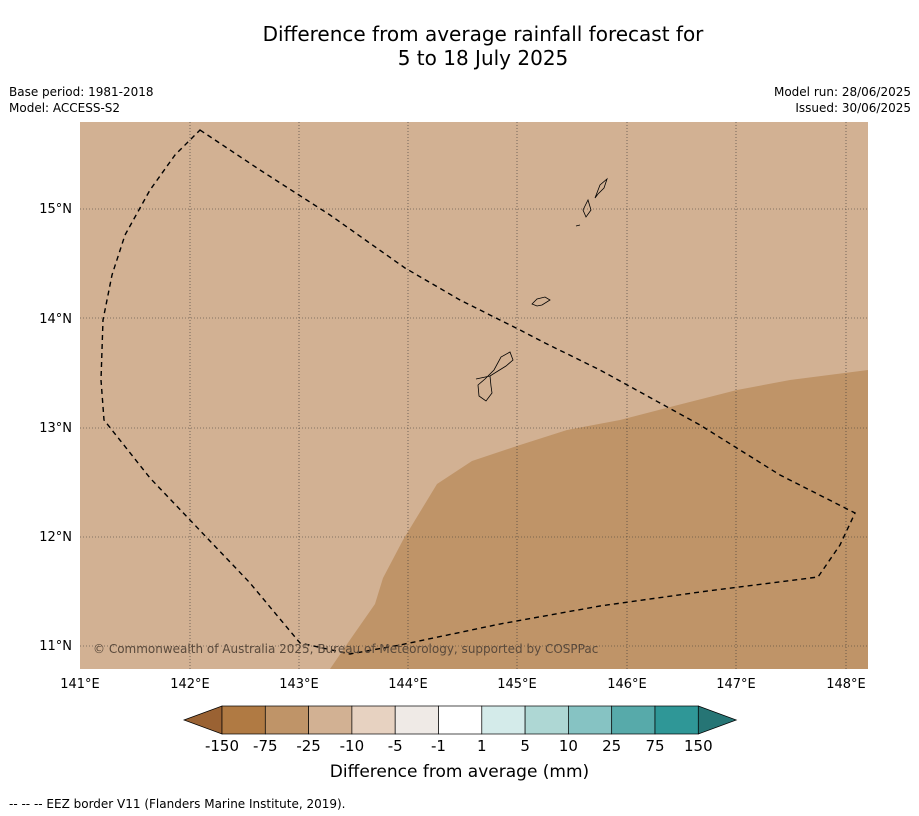 This screenshot has width=919, height=816. What do you see at coordinates (55, 646) in the screenshot?
I see `lat-label-11: 11°N` at bounding box center [55, 646].